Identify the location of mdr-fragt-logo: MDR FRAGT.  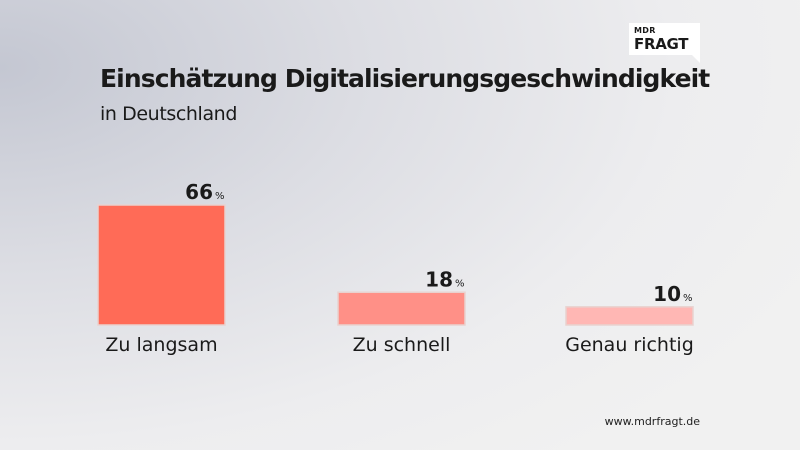
(664, 43).